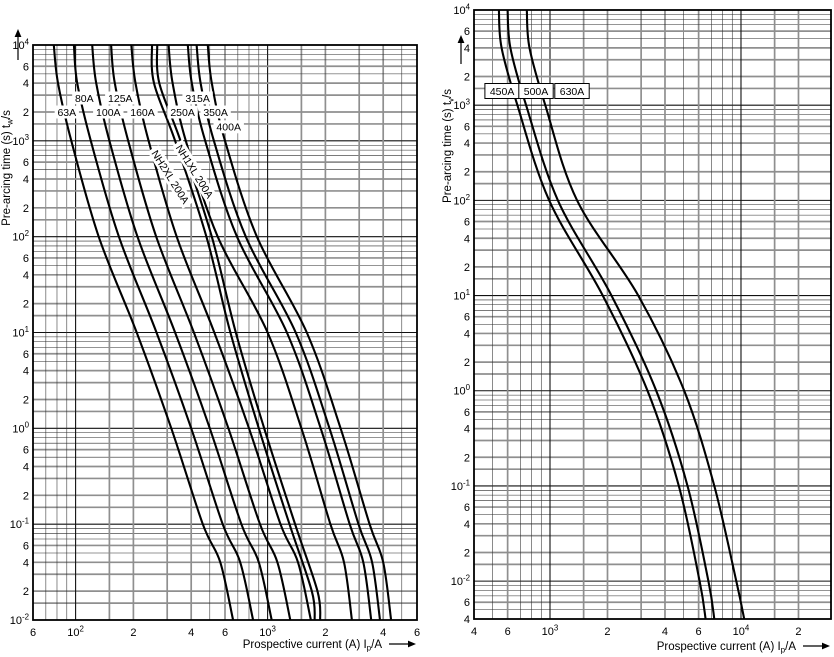  What do you see at coordinates (502, 91) in the screenshot?
I see `curve-label-group: 450A` at bounding box center [502, 91].